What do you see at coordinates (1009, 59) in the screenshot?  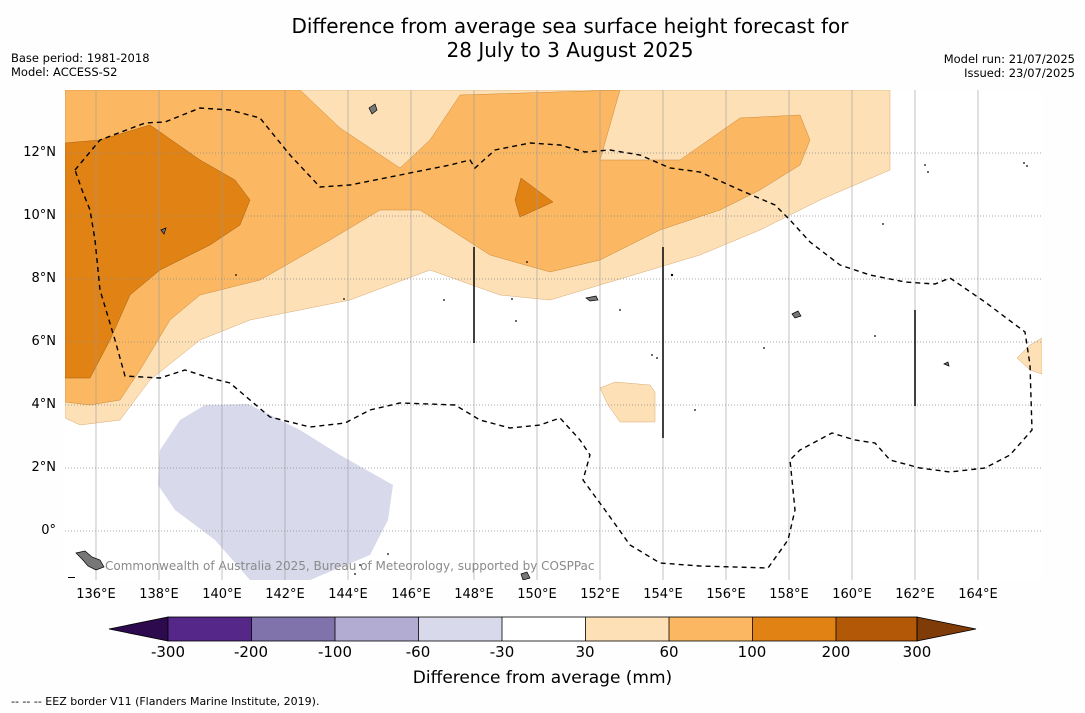 I see `model-run: Model run: 21/07/2025` at bounding box center [1009, 59].